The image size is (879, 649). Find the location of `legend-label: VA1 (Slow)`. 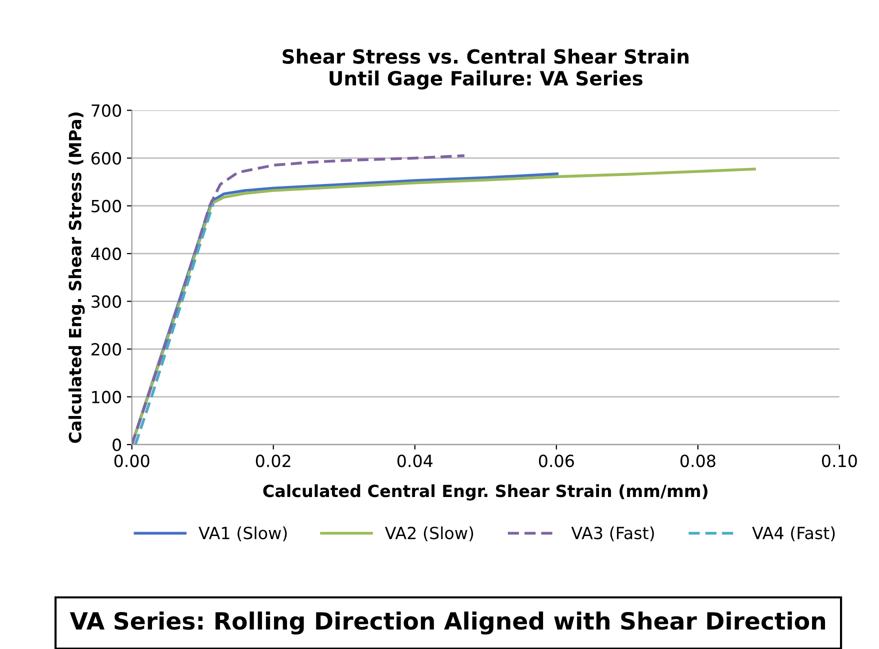

legend-label: VA1 (Slow) is located at coordinates (242, 534).